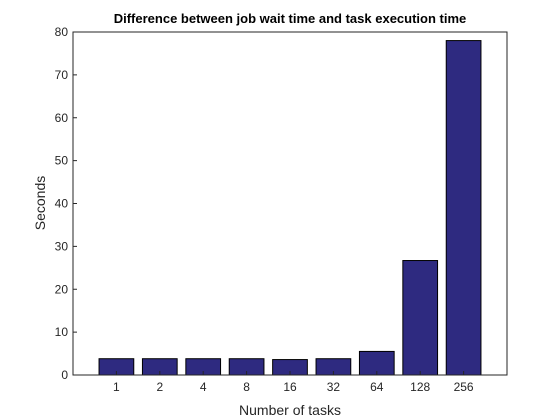 This screenshot has width=560, height=420. Describe the element at coordinates (62, 32) in the screenshot. I see `y-tick-label: 80` at that location.